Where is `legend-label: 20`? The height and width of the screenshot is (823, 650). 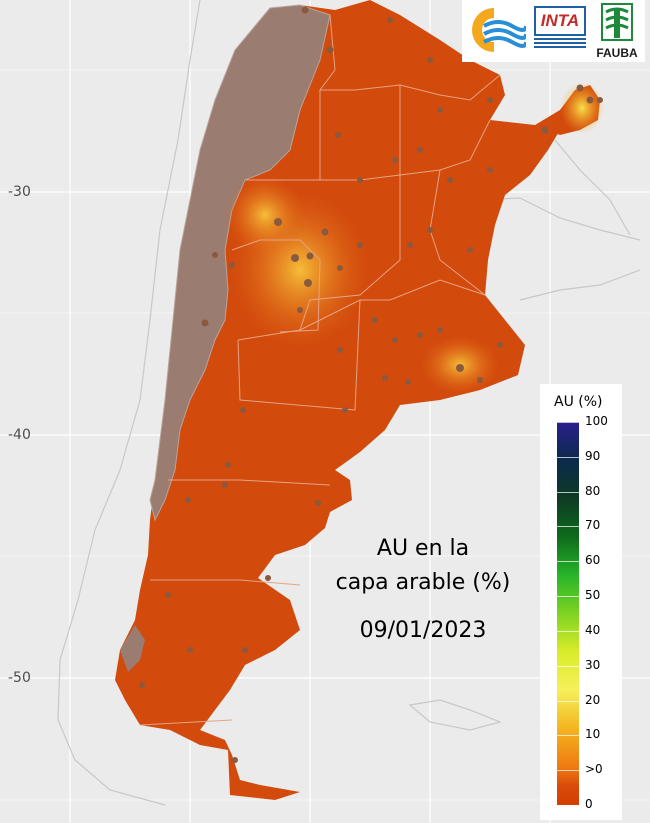
legend-label: 20 is located at coordinates (593, 699).